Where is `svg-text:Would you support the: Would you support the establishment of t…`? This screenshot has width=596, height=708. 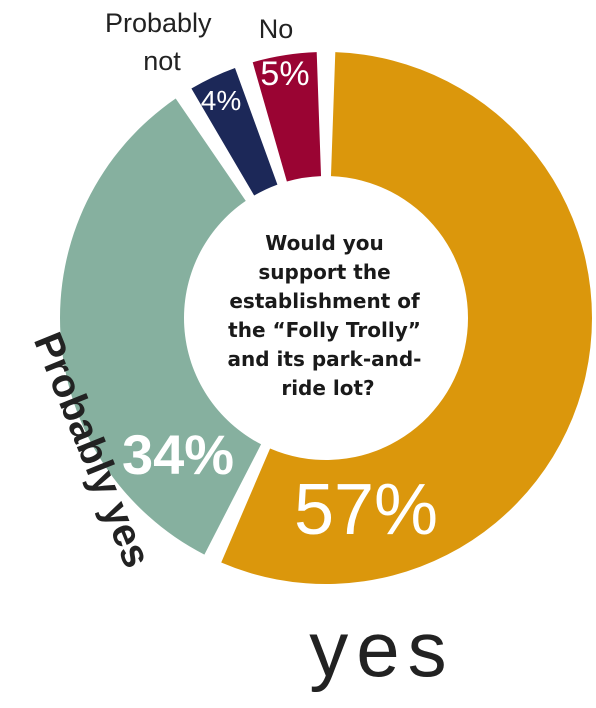 svg-text:Would you support the: Would you support the establishment of t… is located at coordinates (328, 315).